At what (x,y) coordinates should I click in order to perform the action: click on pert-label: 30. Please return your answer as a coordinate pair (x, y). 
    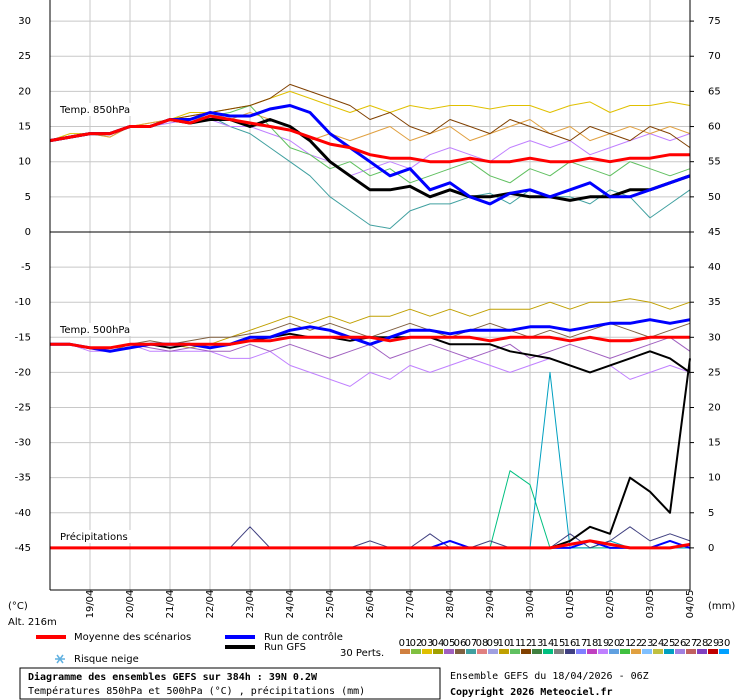
    Looking at the image, I should click on (724, 643).